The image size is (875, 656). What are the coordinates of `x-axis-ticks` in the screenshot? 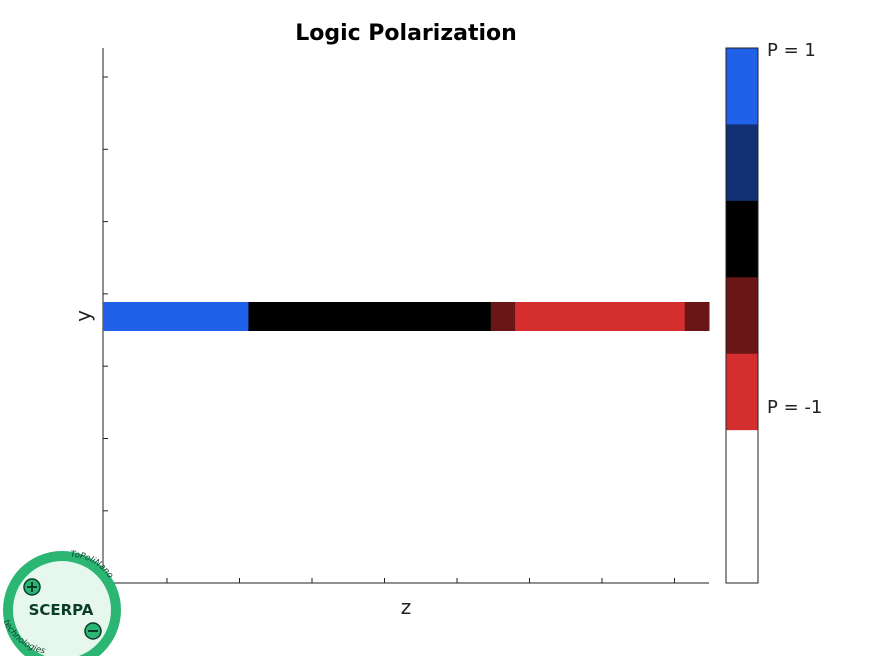 It's located at (420, 580).